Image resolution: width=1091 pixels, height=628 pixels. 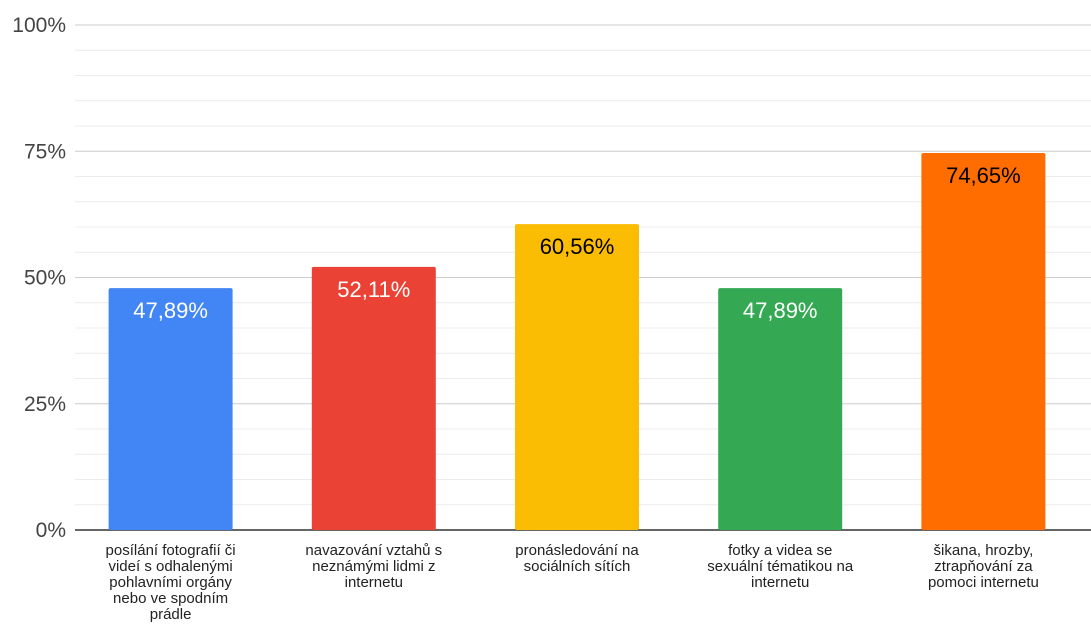 I want to click on y-tick-label: 25%, so click(x=45, y=404).